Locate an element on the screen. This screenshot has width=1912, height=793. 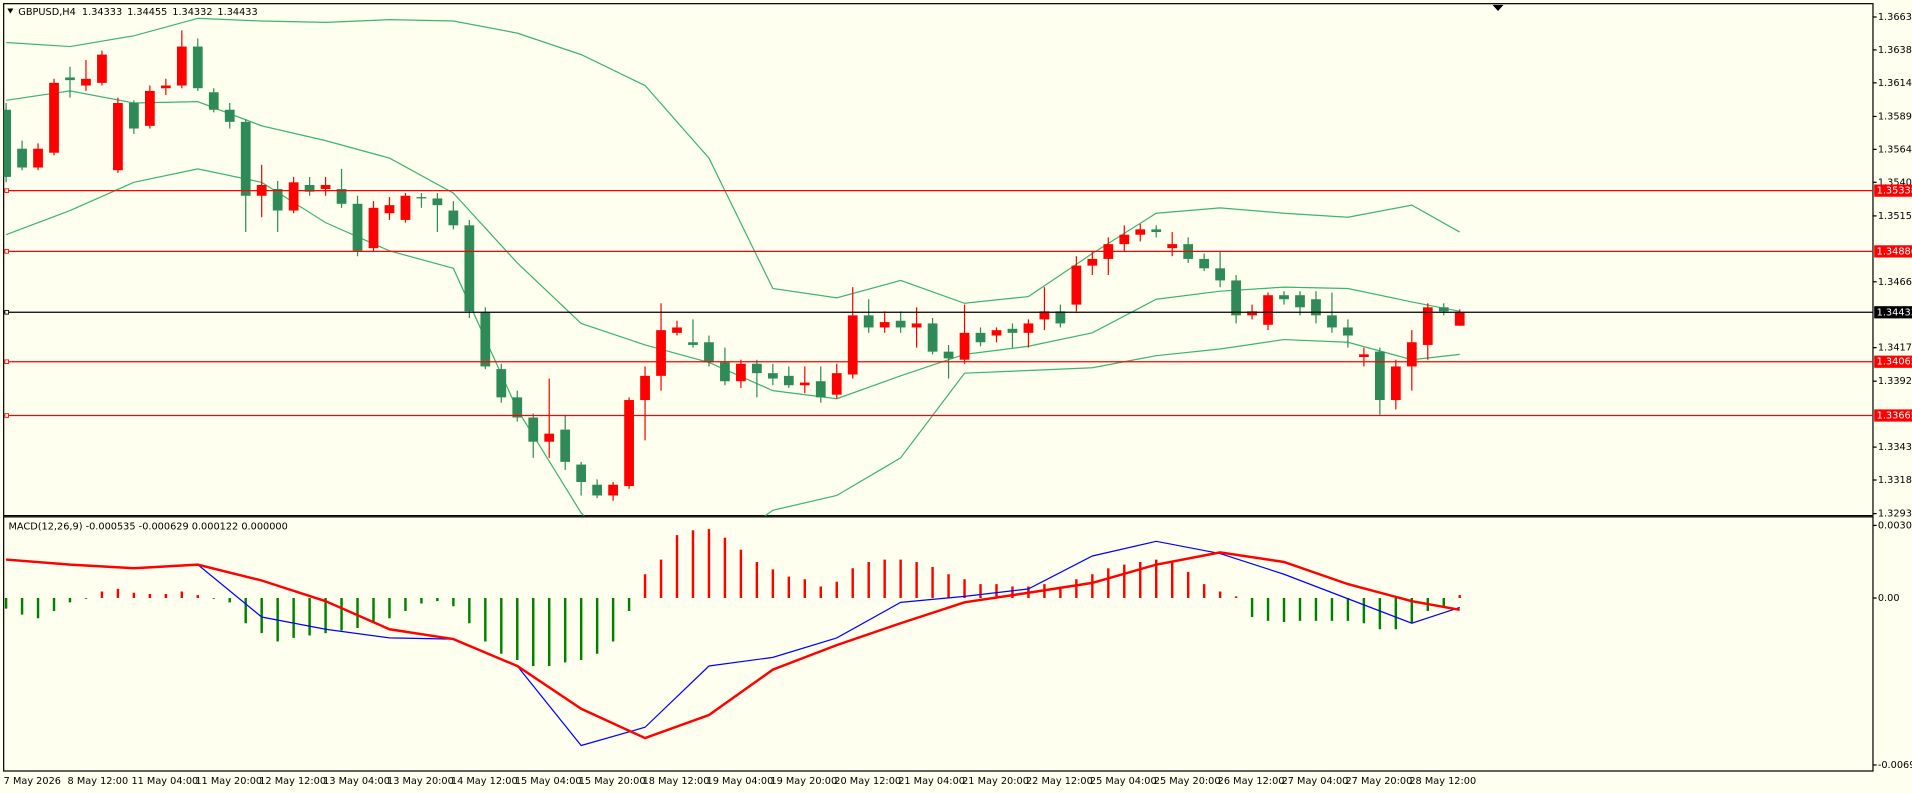
header-open: 1.34333 is located at coordinates (102, 12).